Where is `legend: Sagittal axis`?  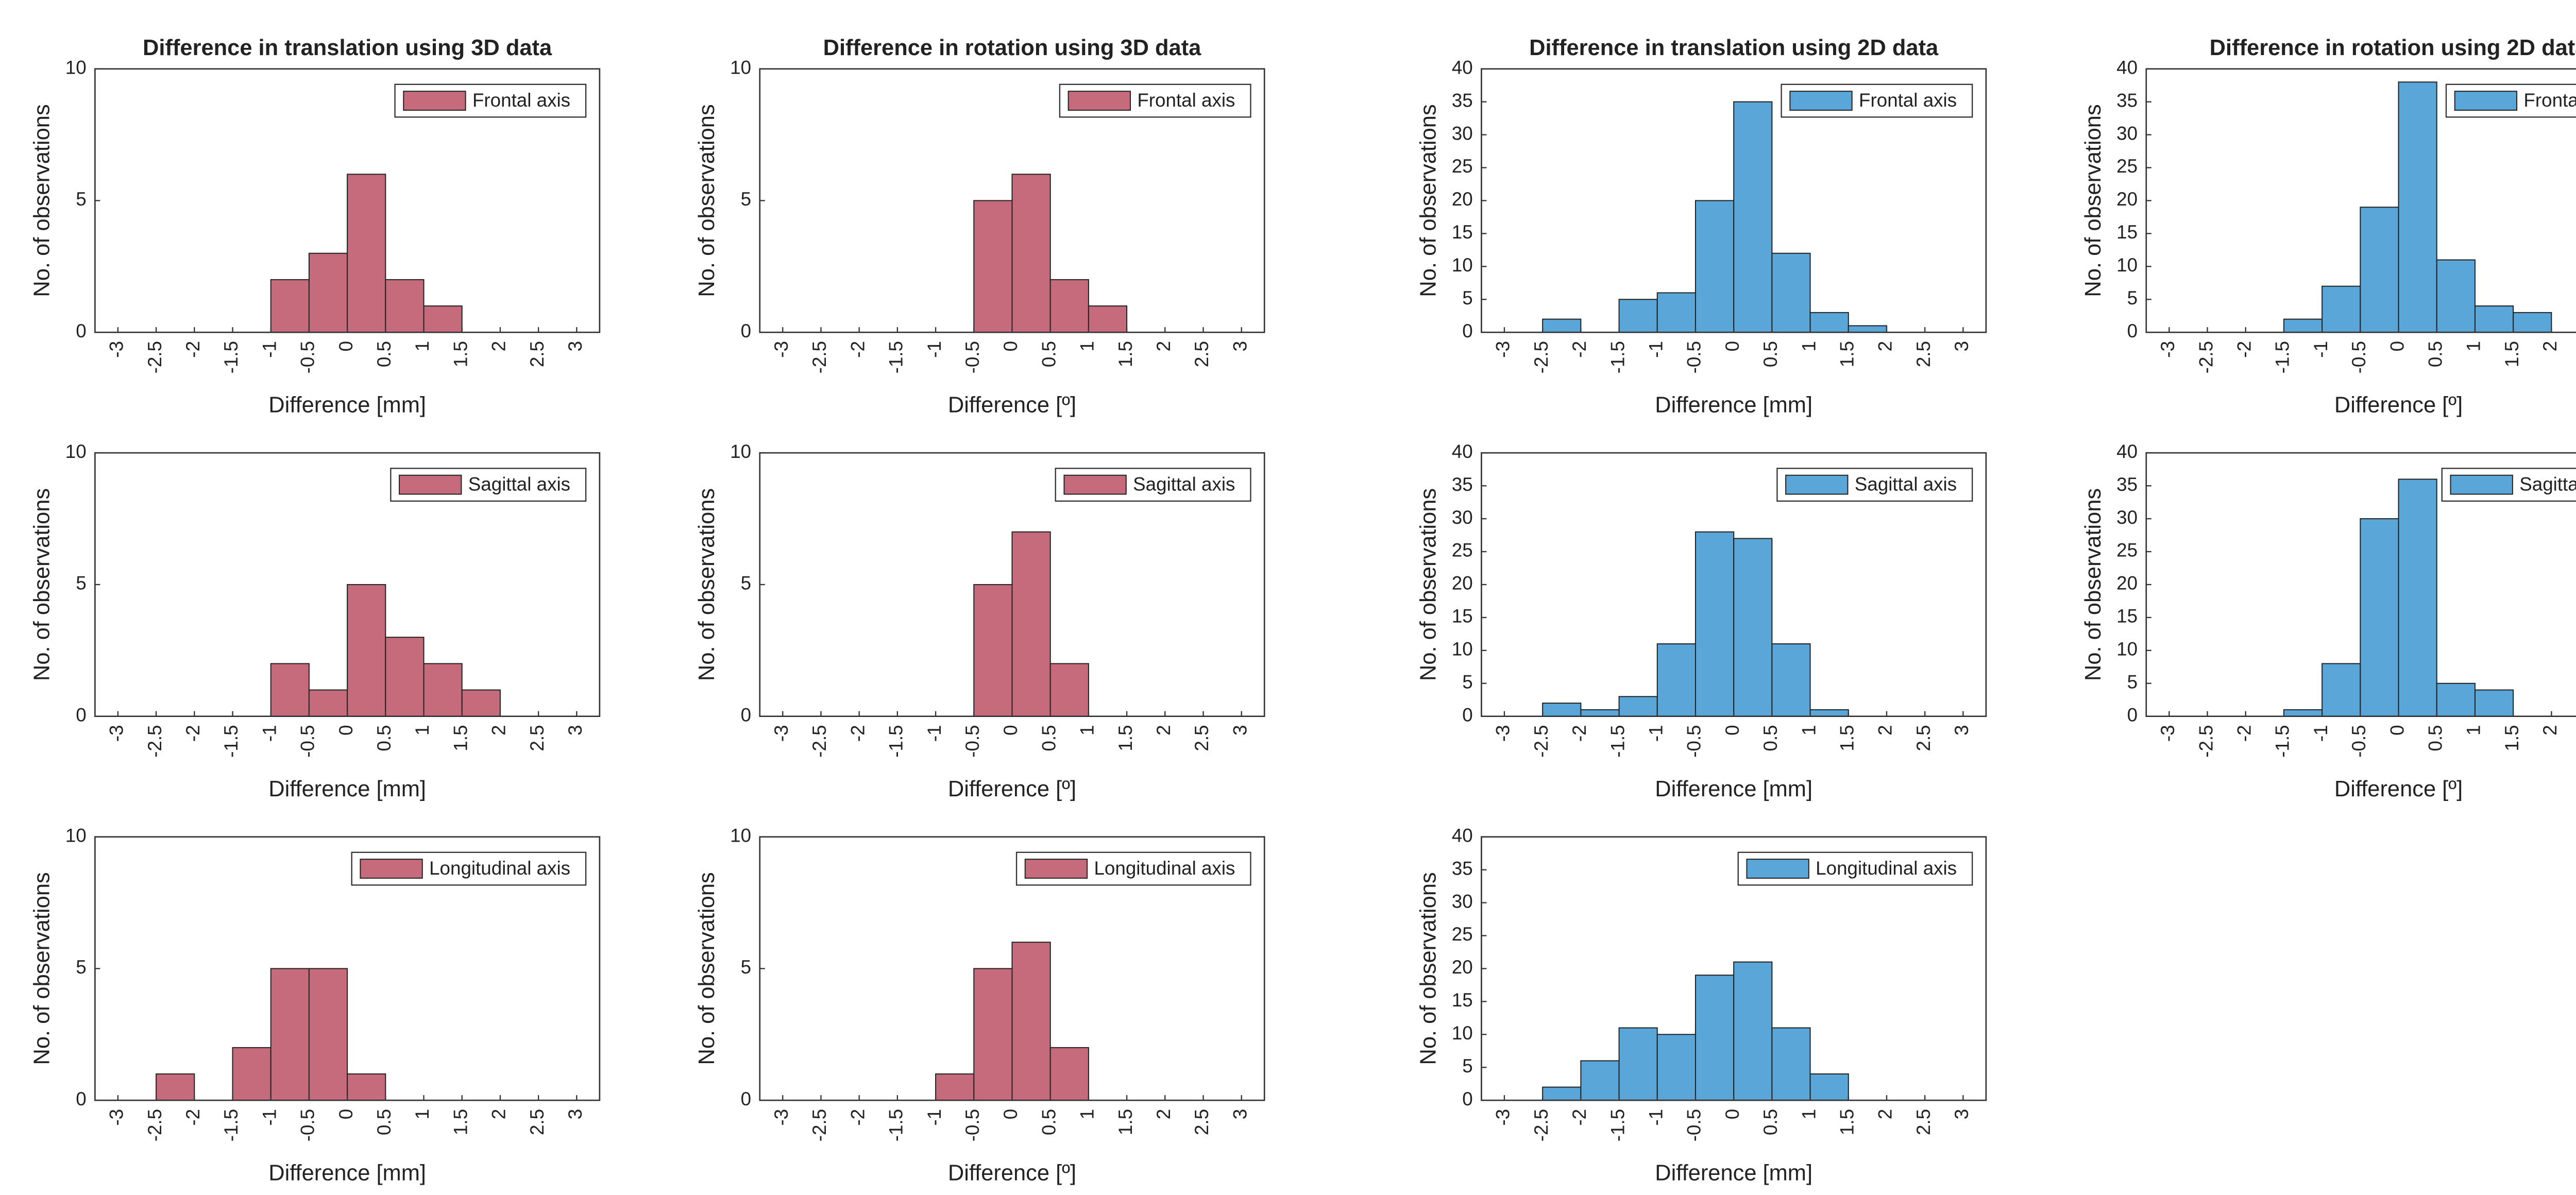 legend: Sagittal axis is located at coordinates (1874, 485).